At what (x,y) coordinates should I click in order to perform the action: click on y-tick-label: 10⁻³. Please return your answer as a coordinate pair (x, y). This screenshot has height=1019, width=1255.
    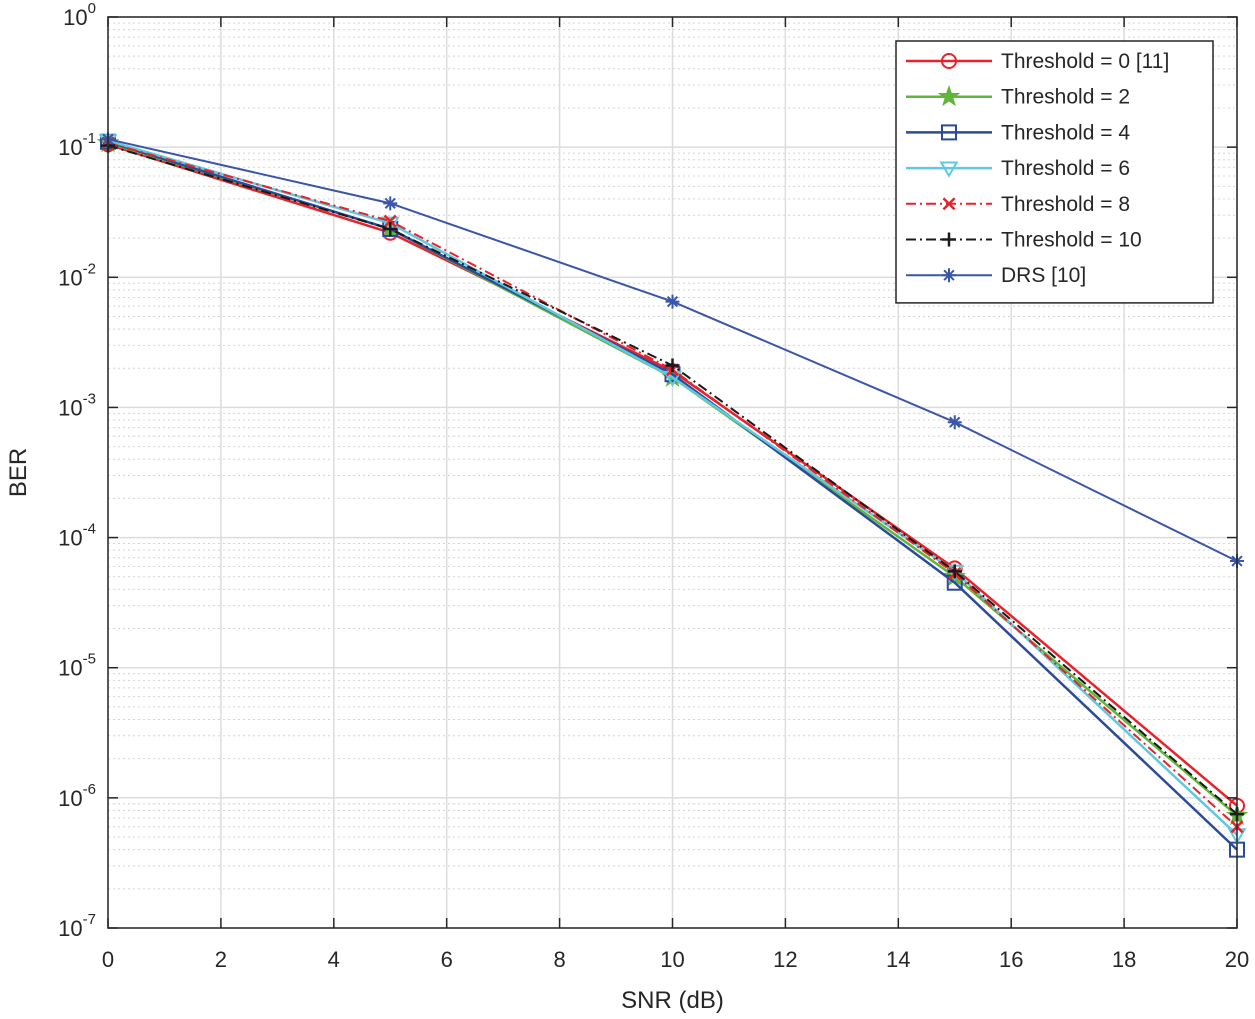
    Looking at the image, I should click on (77, 405).